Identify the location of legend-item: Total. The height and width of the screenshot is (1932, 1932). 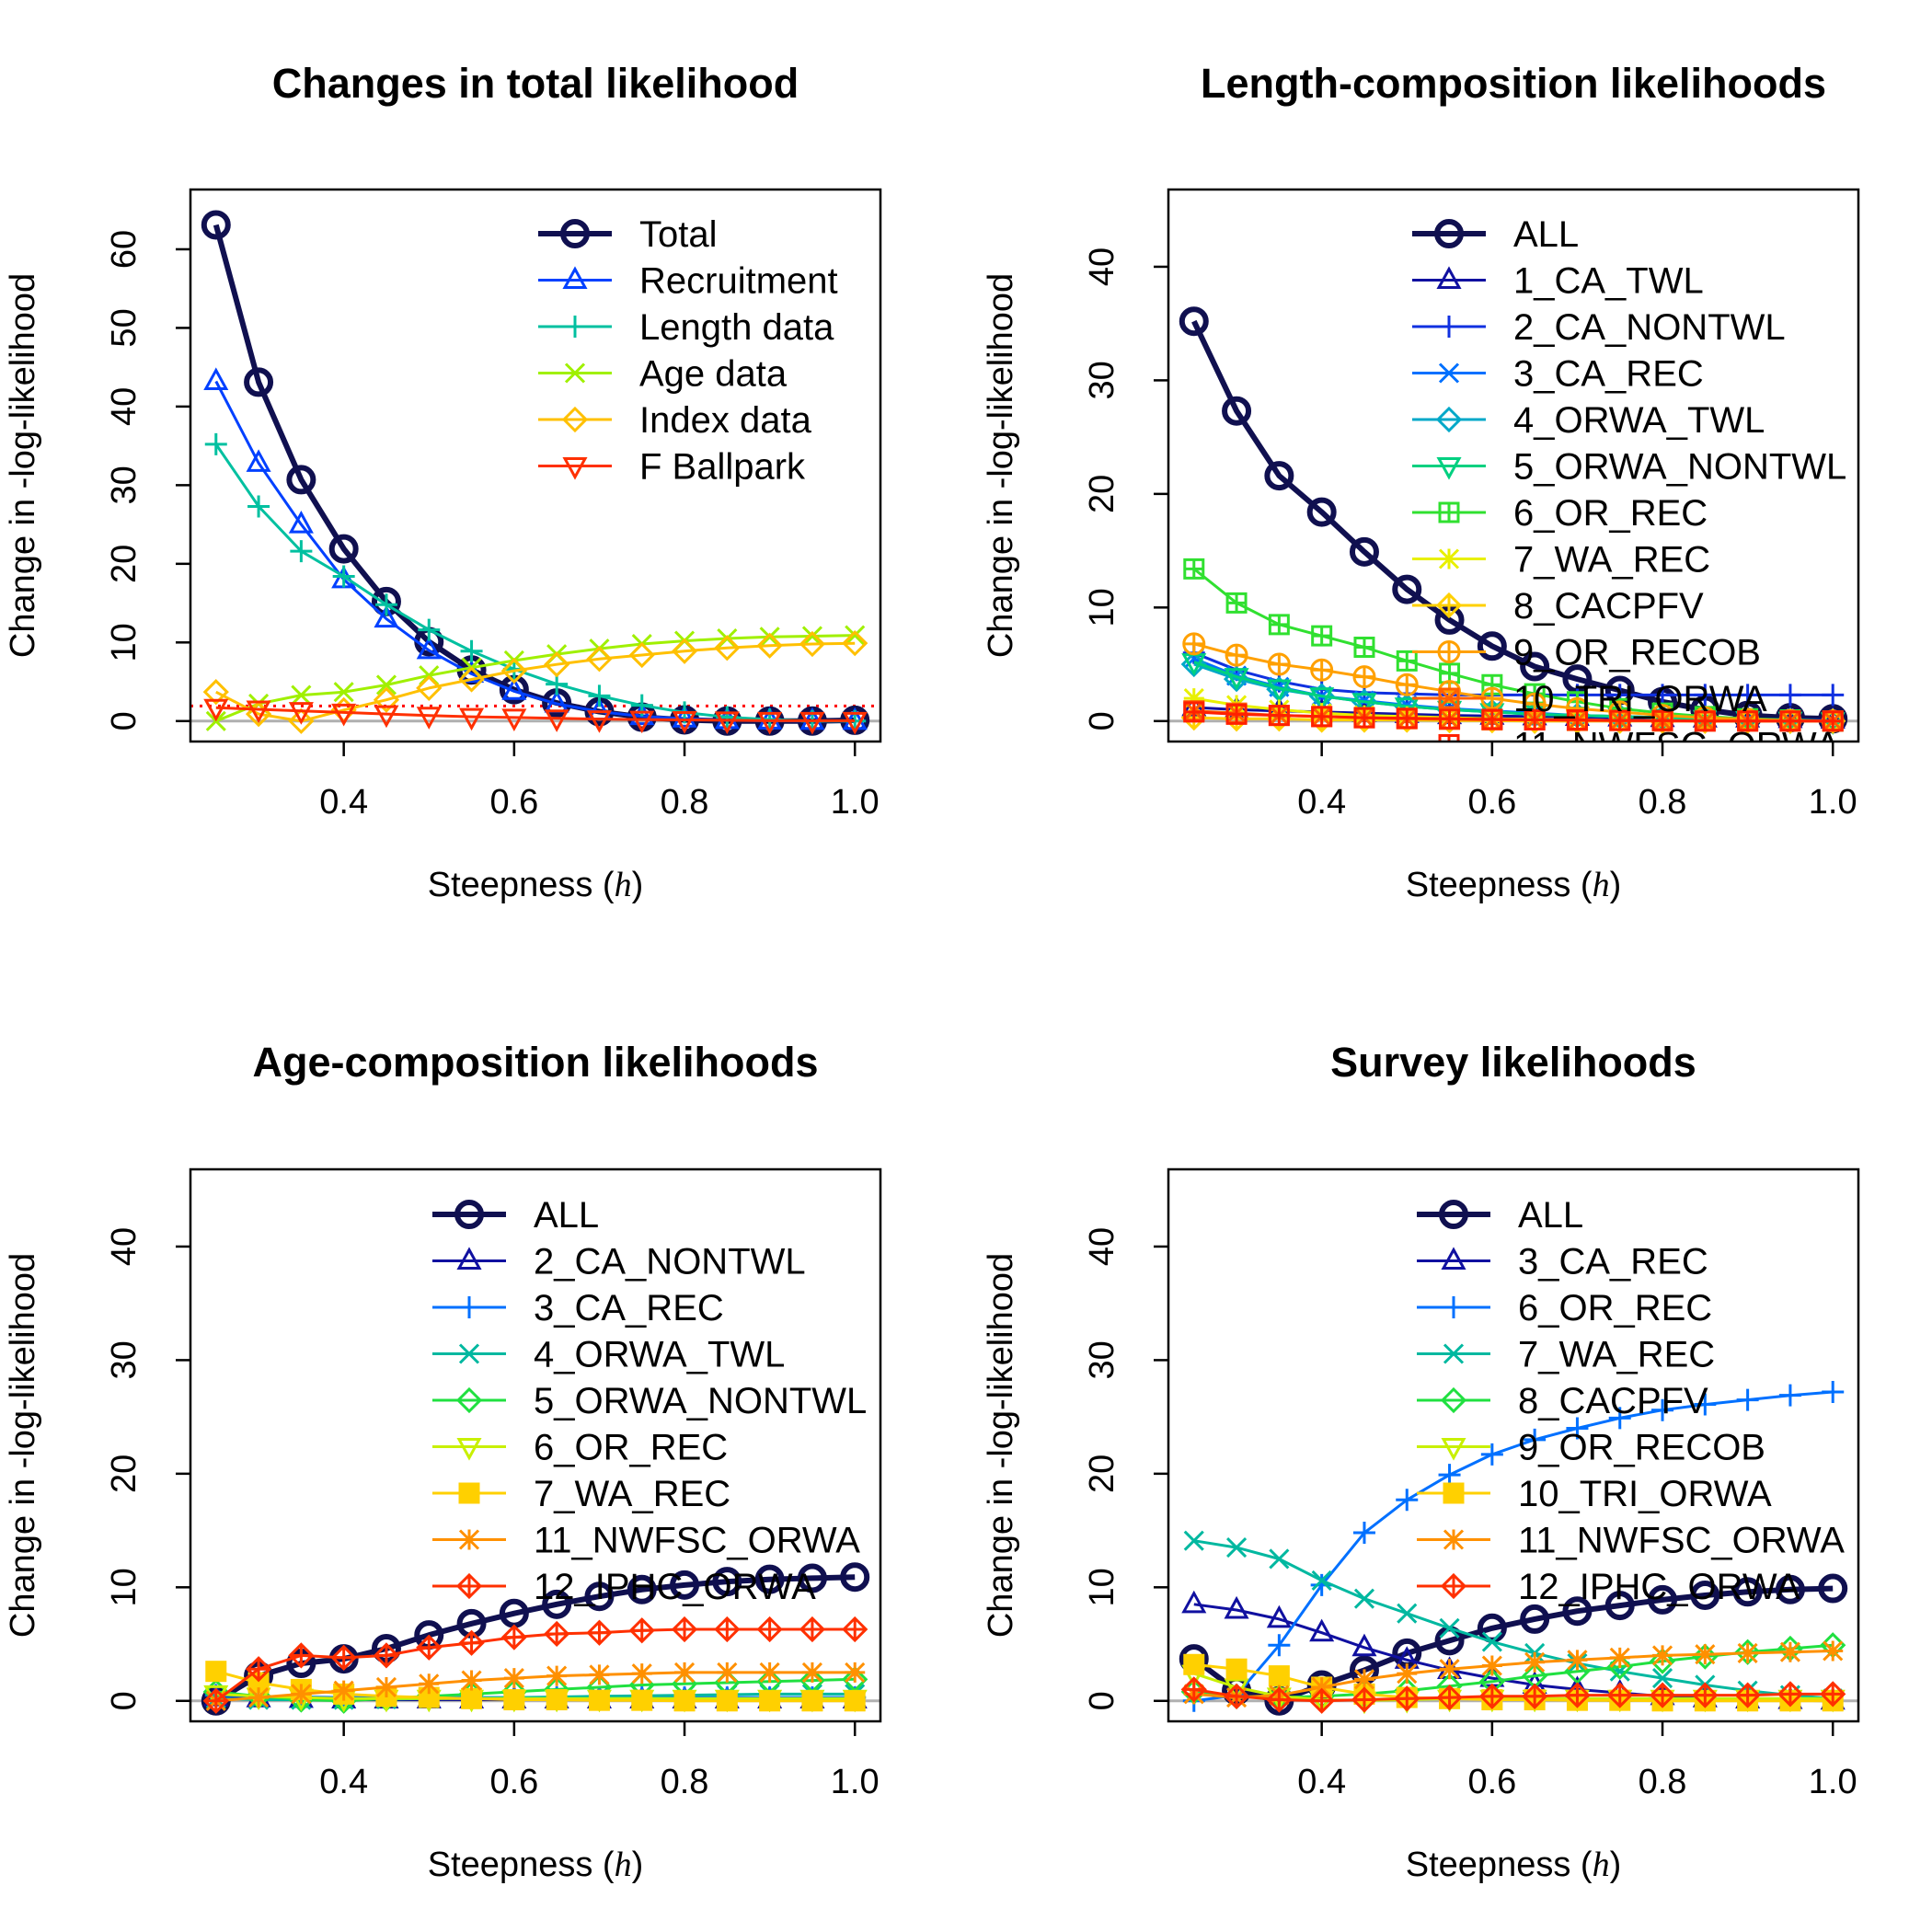
(628, 234).